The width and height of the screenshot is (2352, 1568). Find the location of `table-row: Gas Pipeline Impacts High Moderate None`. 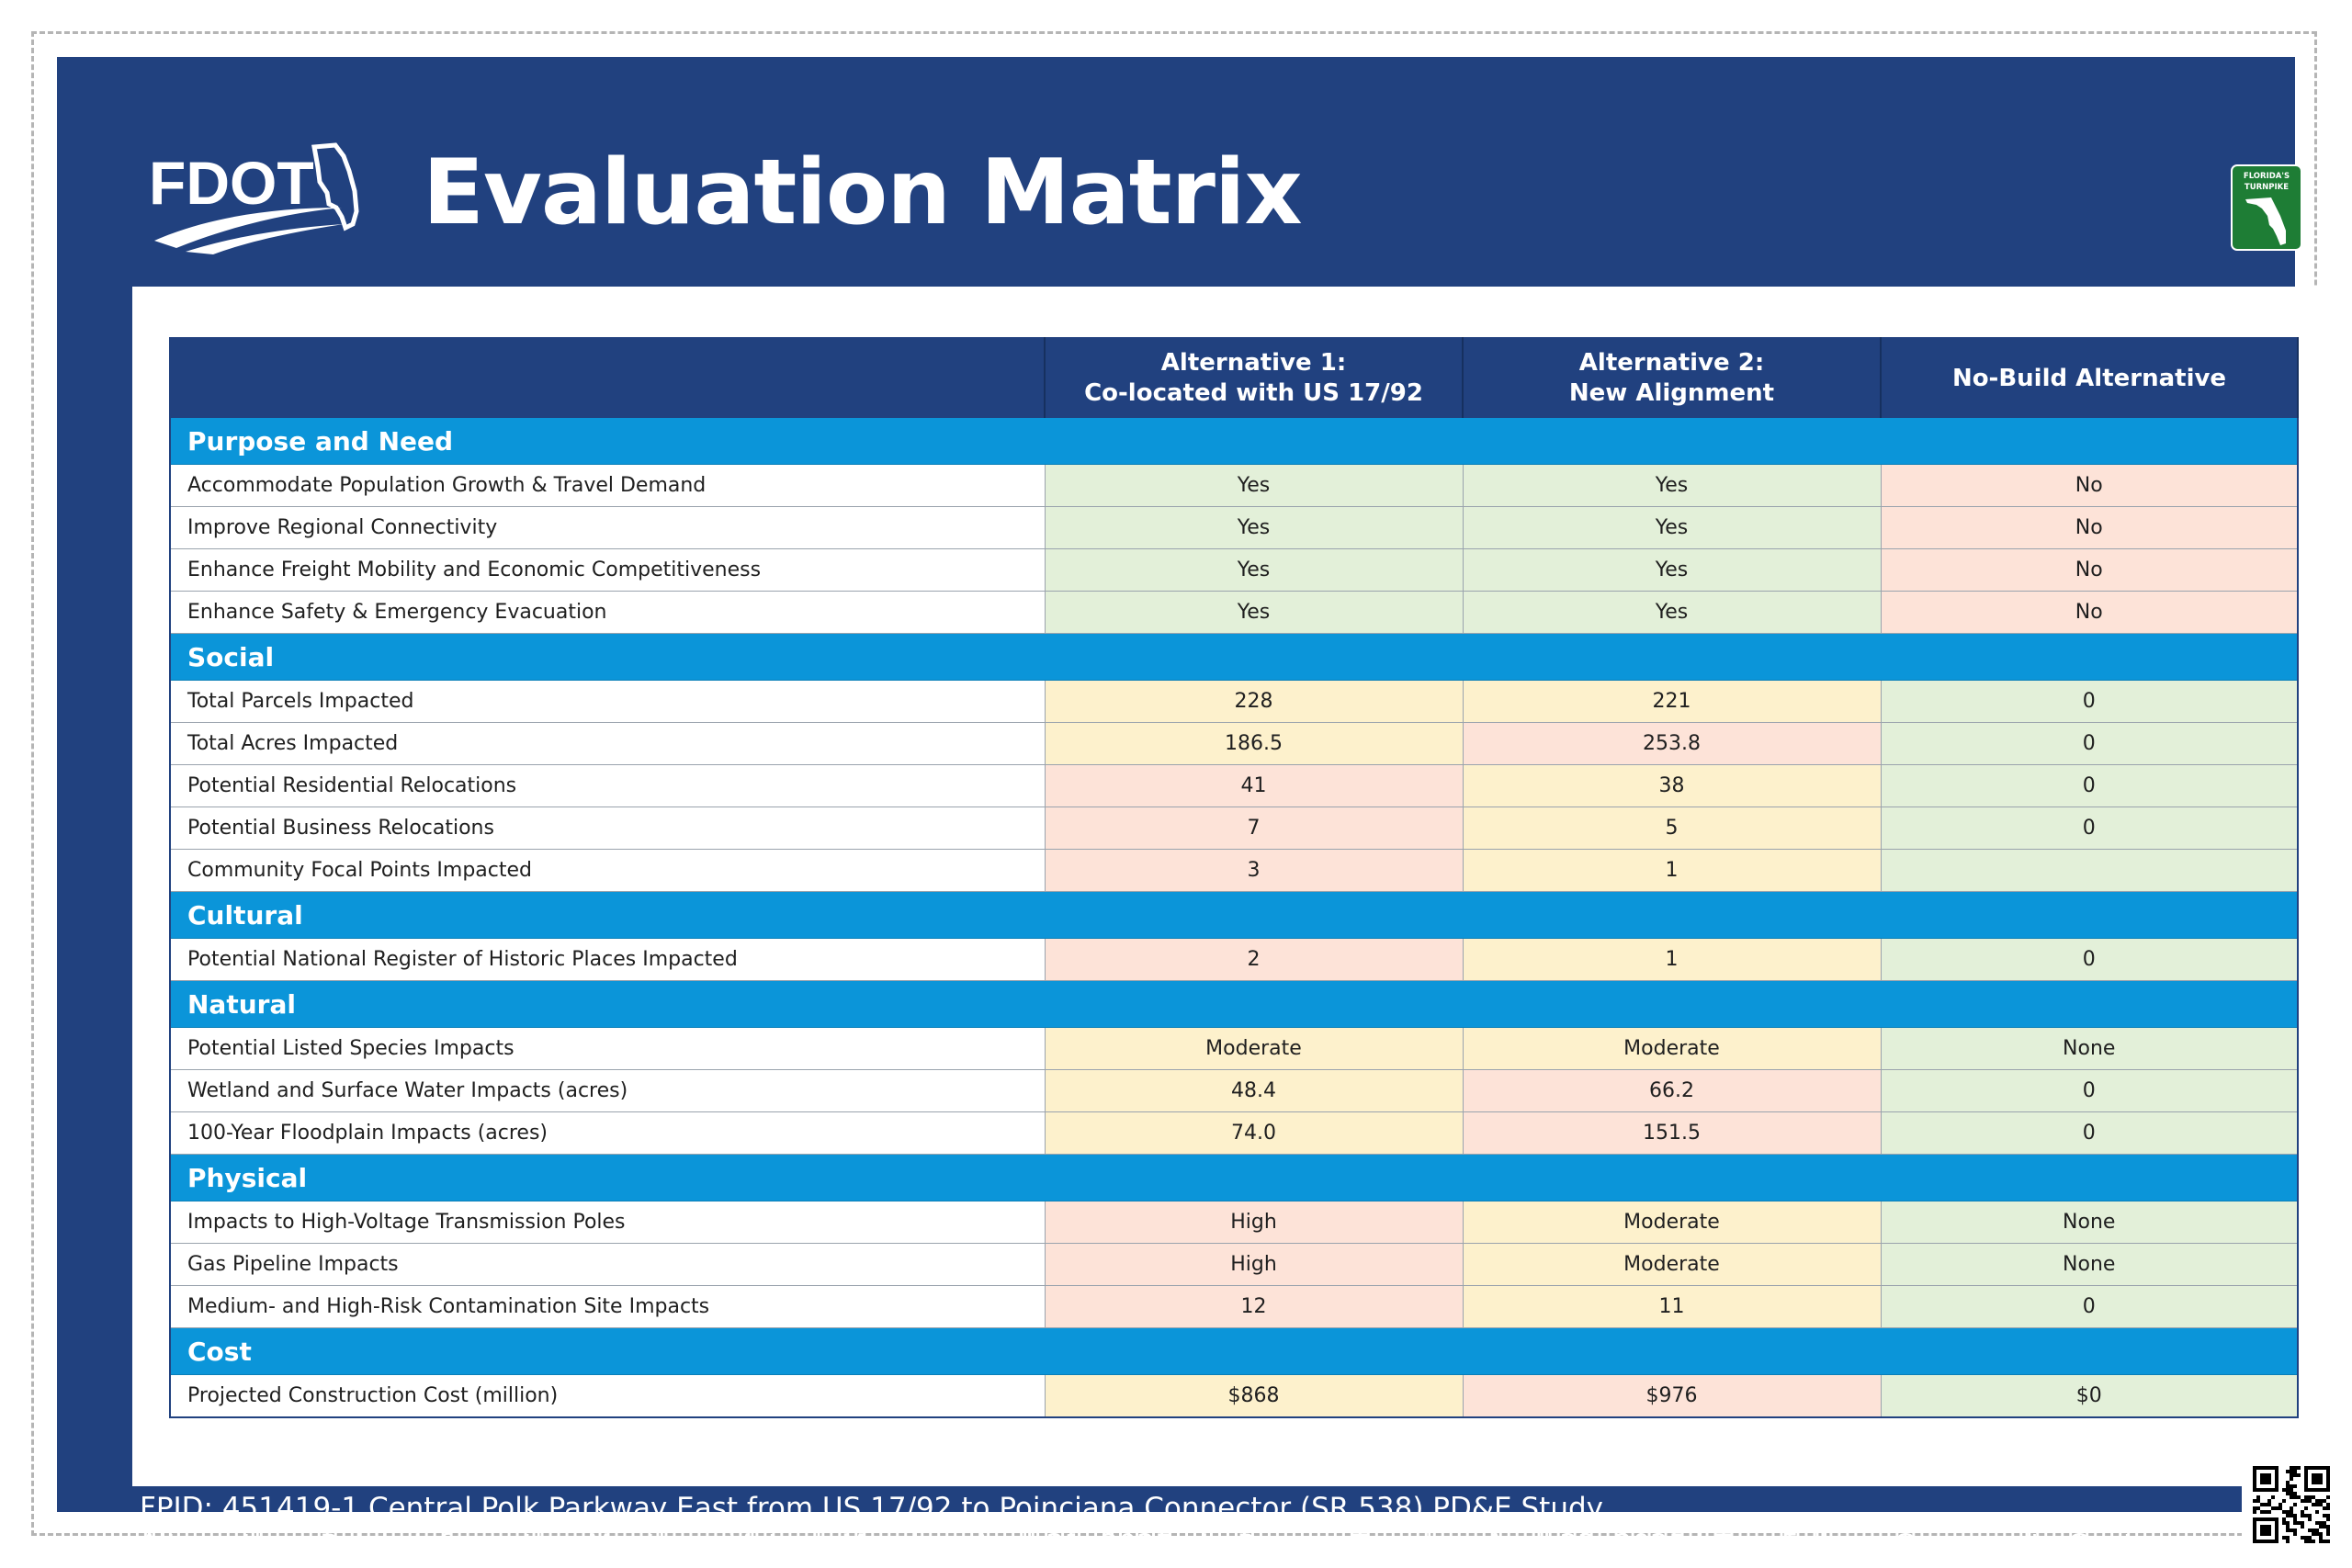

table-row: Gas Pipeline Impacts High Moderate None is located at coordinates (1234, 1264).